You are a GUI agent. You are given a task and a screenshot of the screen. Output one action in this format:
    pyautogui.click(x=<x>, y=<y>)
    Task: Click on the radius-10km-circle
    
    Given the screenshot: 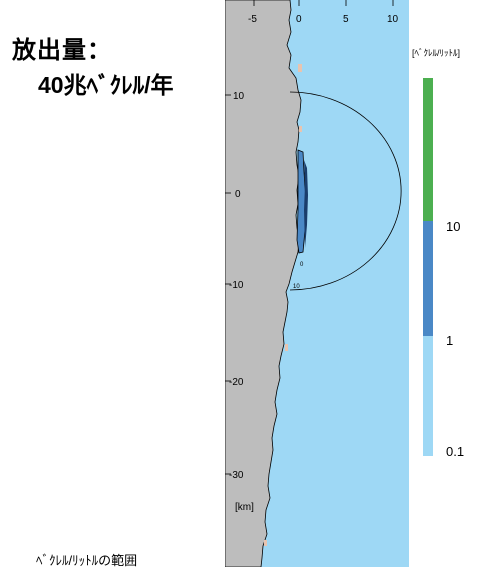 What is the action you would take?
    pyautogui.click(x=345, y=191)
    